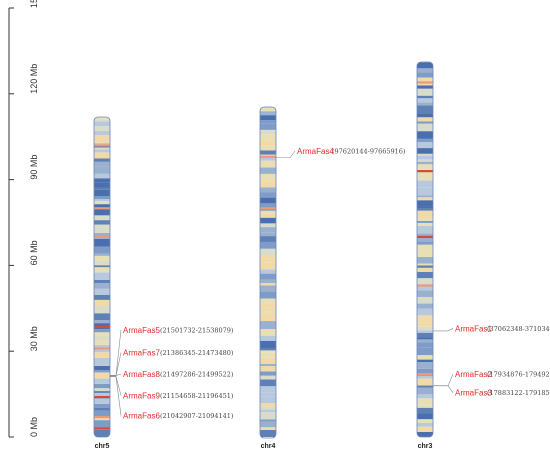 The height and width of the screenshot is (456, 550). I want to click on axis-tick-label: 0 Mb, so click(34, 427).